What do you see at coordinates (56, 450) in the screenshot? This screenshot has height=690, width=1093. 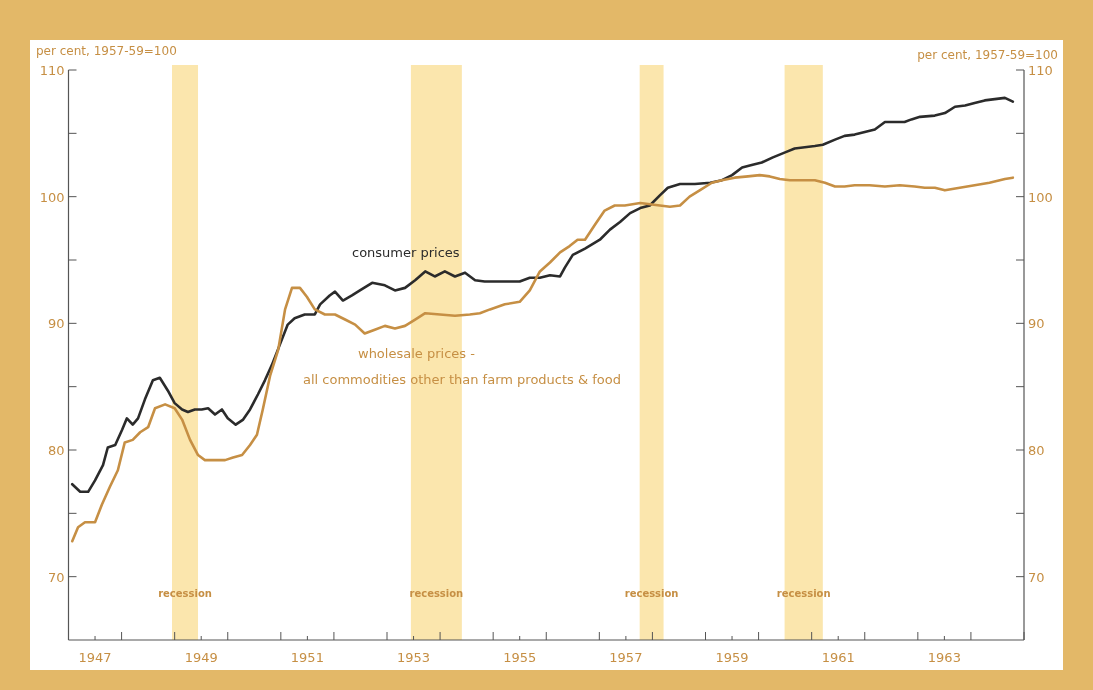 I see `y-tick-label: 80` at bounding box center [56, 450].